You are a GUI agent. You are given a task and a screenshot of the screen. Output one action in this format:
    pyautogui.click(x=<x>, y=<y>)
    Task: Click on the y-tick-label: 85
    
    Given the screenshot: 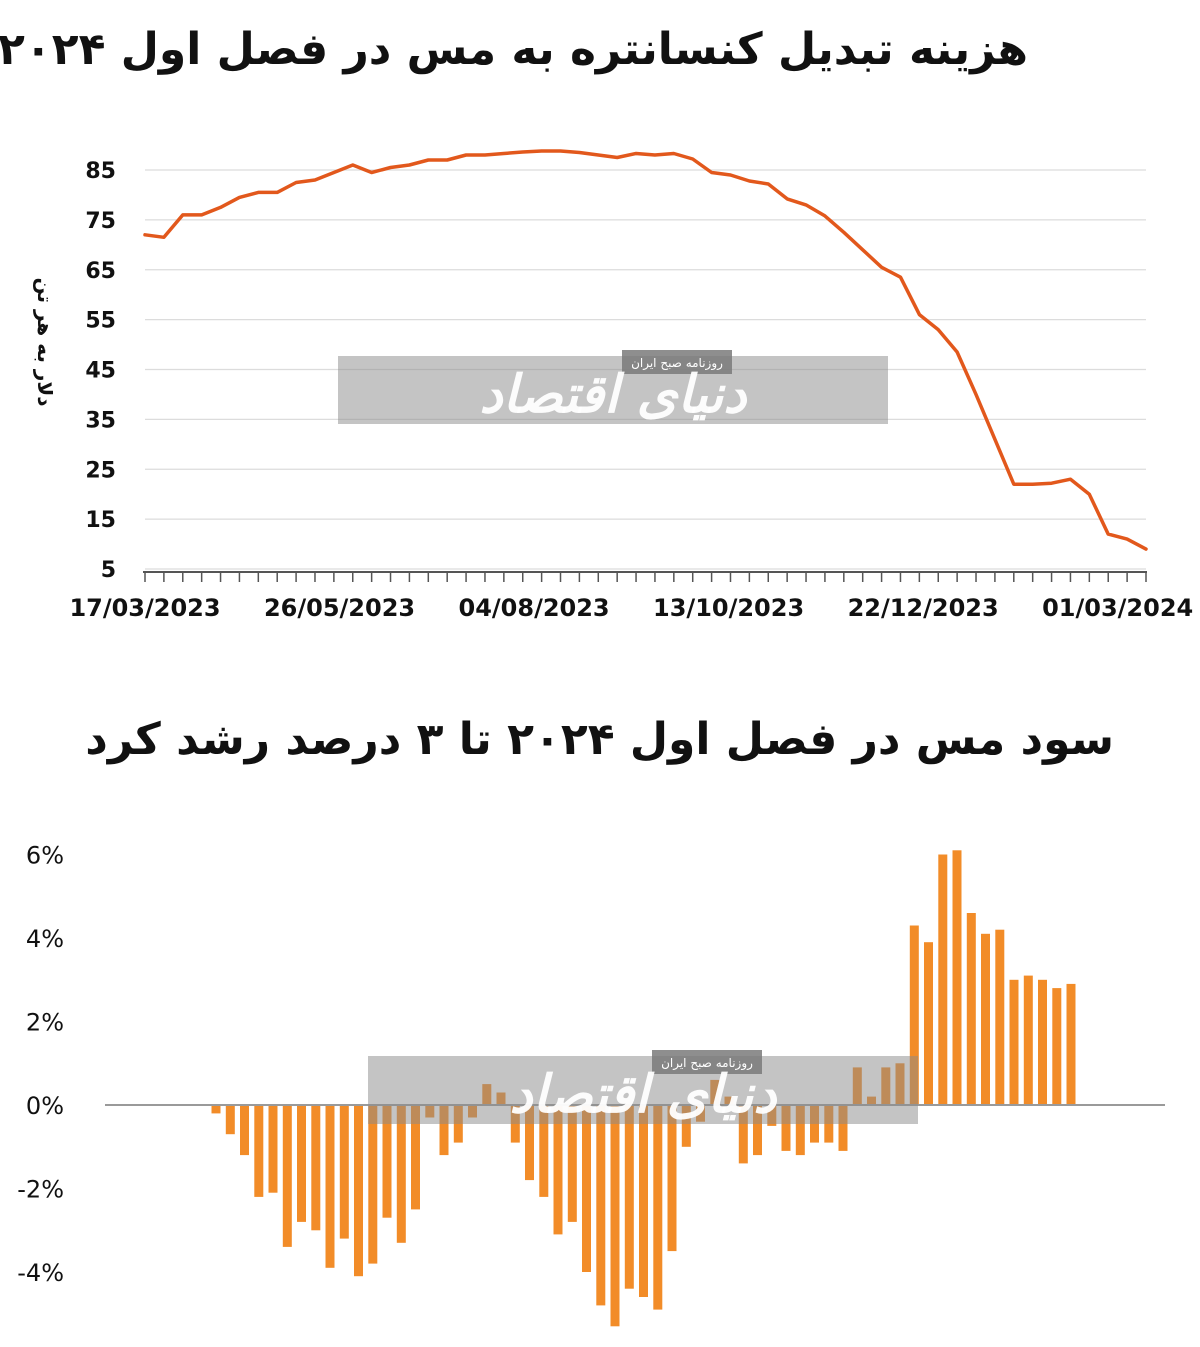 What is the action you would take?
    pyautogui.click(x=100, y=171)
    